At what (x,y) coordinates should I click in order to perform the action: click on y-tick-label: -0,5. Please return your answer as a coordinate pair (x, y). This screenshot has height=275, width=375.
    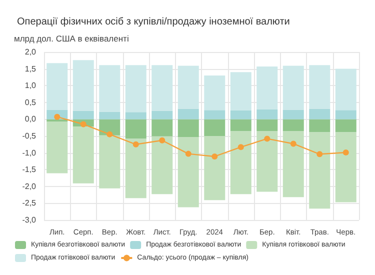
    Looking at the image, I should click on (29, 136).